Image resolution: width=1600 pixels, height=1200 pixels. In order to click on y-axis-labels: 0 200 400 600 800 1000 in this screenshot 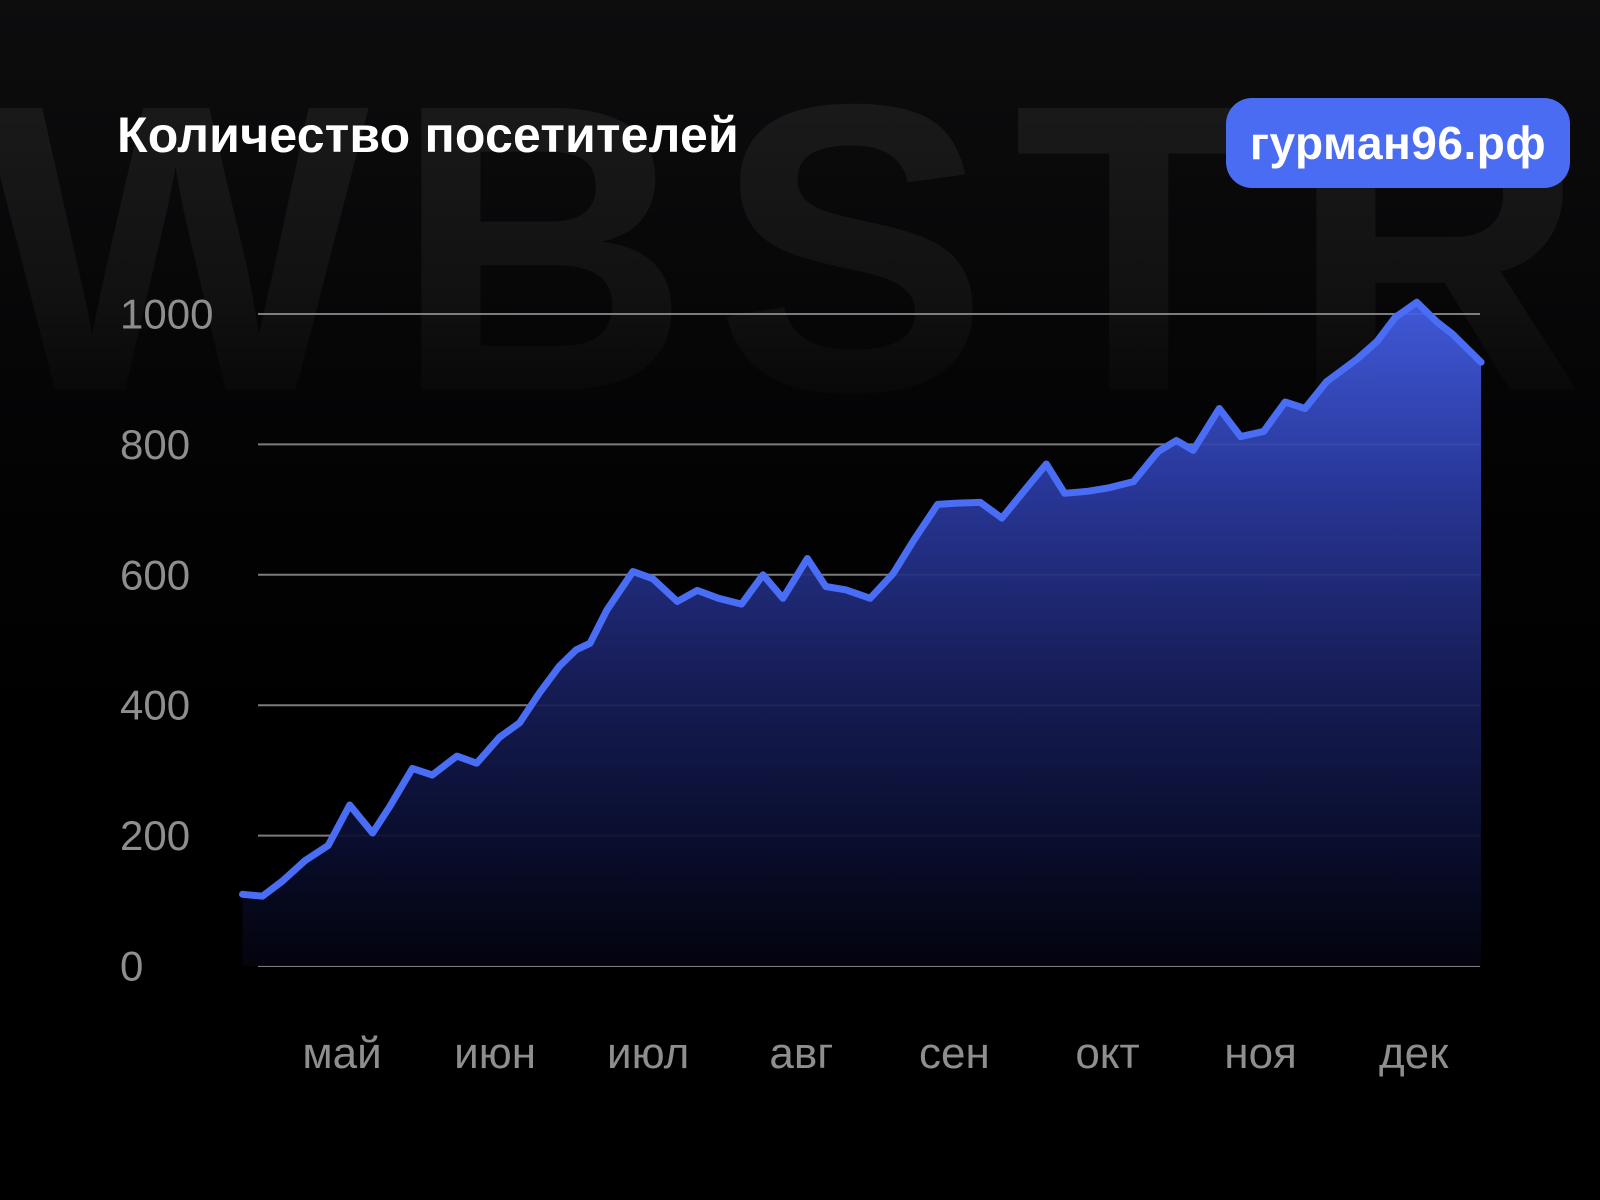, I will do `click(166, 640)`.